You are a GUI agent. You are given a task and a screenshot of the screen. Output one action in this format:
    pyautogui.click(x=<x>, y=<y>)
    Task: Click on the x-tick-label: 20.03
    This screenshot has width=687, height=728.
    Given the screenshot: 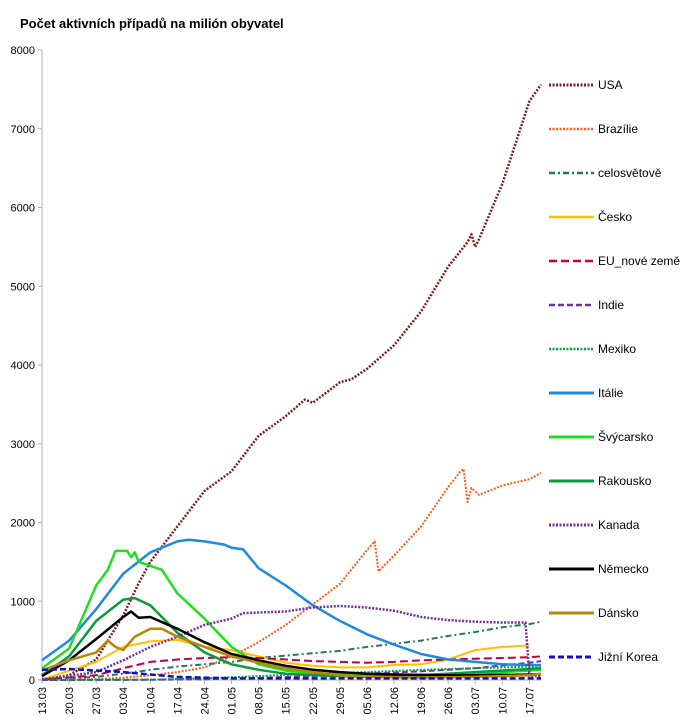 What is the action you would take?
    pyautogui.click(x=70, y=701)
    